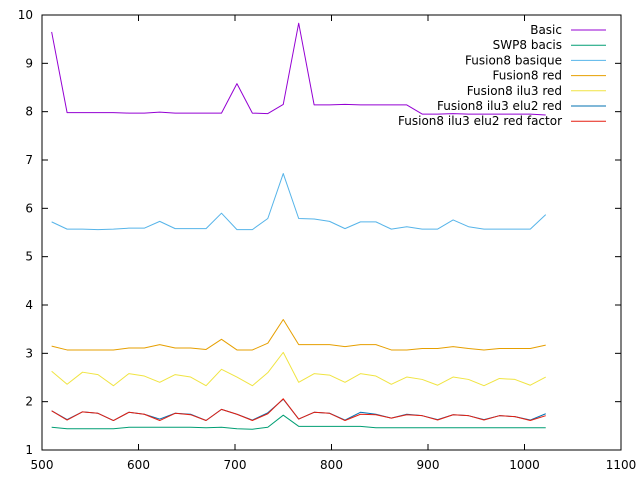  I want to click on series-line-fusion8-ilu3-elu2-red-factor, so click(298, 410).